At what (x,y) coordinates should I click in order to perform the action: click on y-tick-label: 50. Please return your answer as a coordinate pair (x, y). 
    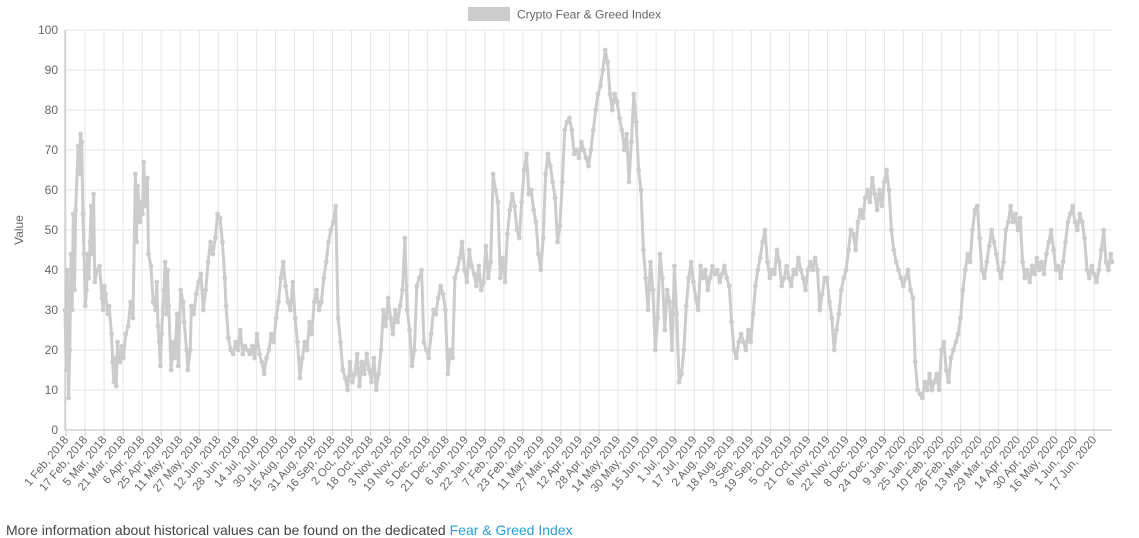
    Looking at the image, I should click on (52, 230).